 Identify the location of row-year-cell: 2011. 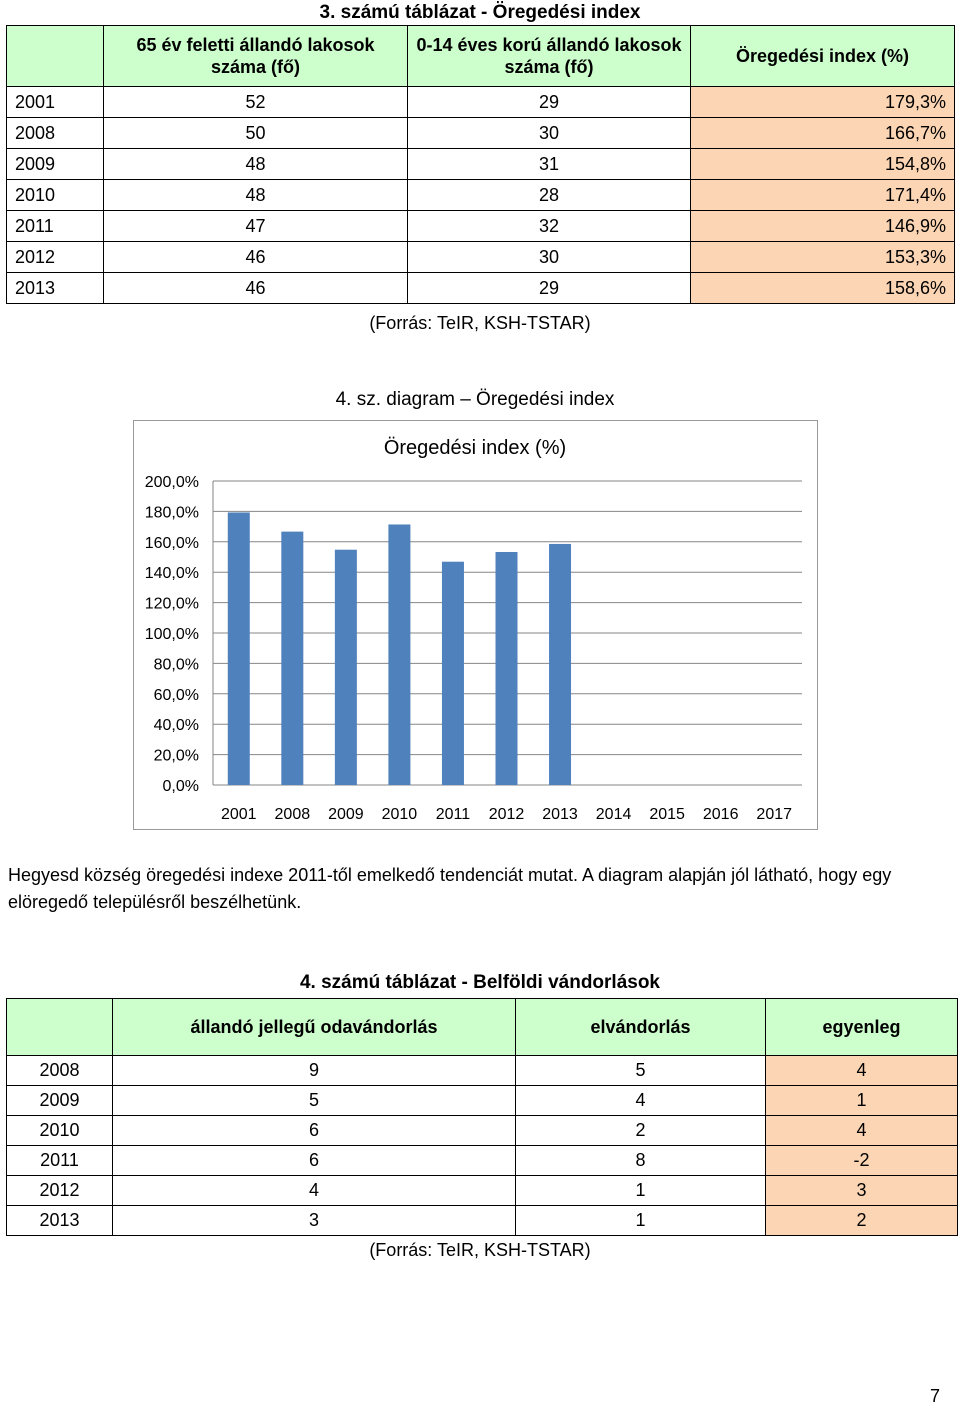
(59, 1160).